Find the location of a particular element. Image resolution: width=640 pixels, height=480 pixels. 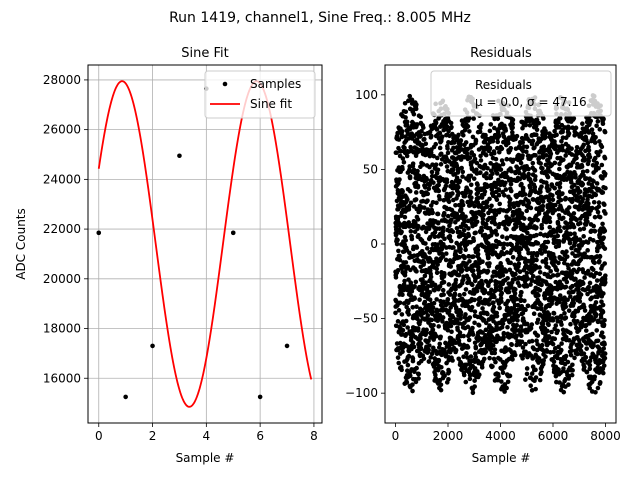

residuals-title: Residuals is located at coordinates (501, 53).